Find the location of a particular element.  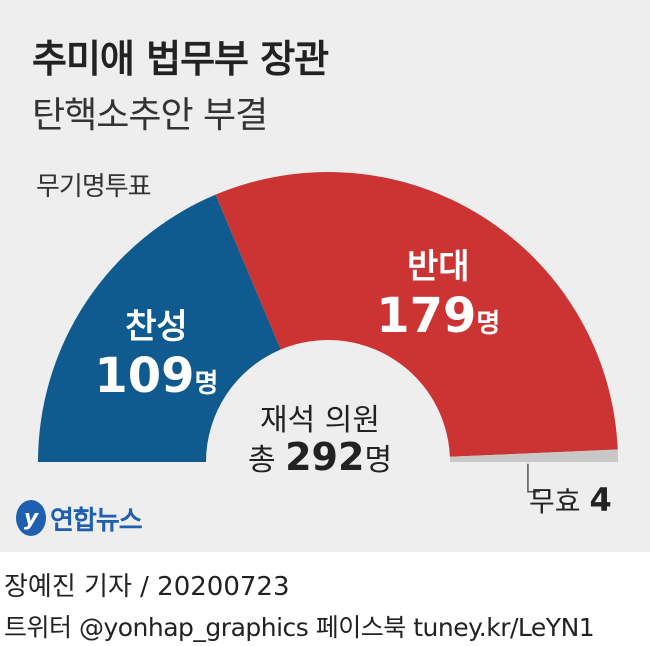

page-subtitle: 탄핵소추안 부결 is located at coordinates (150, 115).